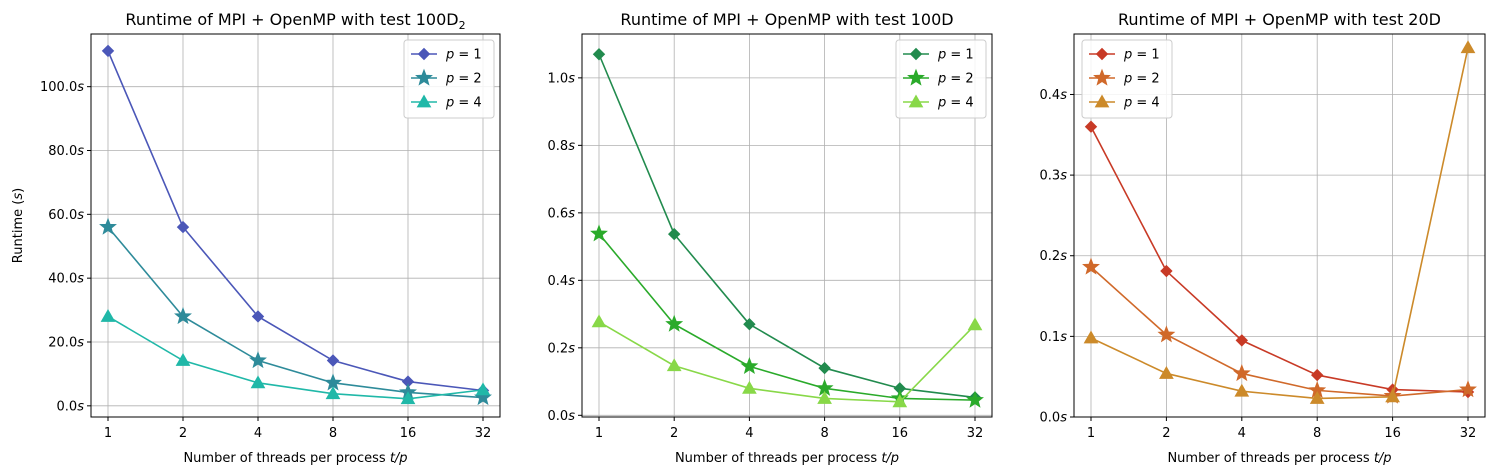 The width and height of the screenshot is (1494, 476). I want to click on y-tick-label: 20.0s, so click(66, 342).